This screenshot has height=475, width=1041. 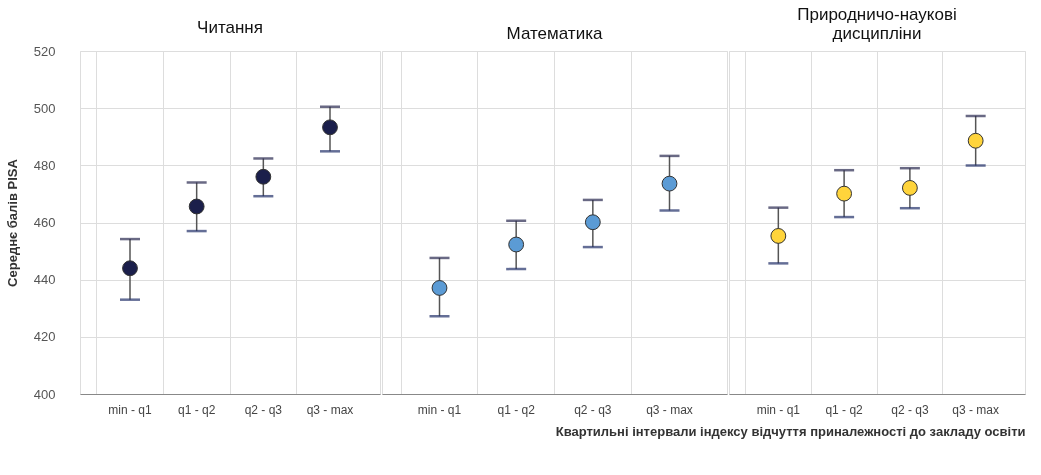 I want to click on y-tick-label: 440, so click(x=44, y=280).